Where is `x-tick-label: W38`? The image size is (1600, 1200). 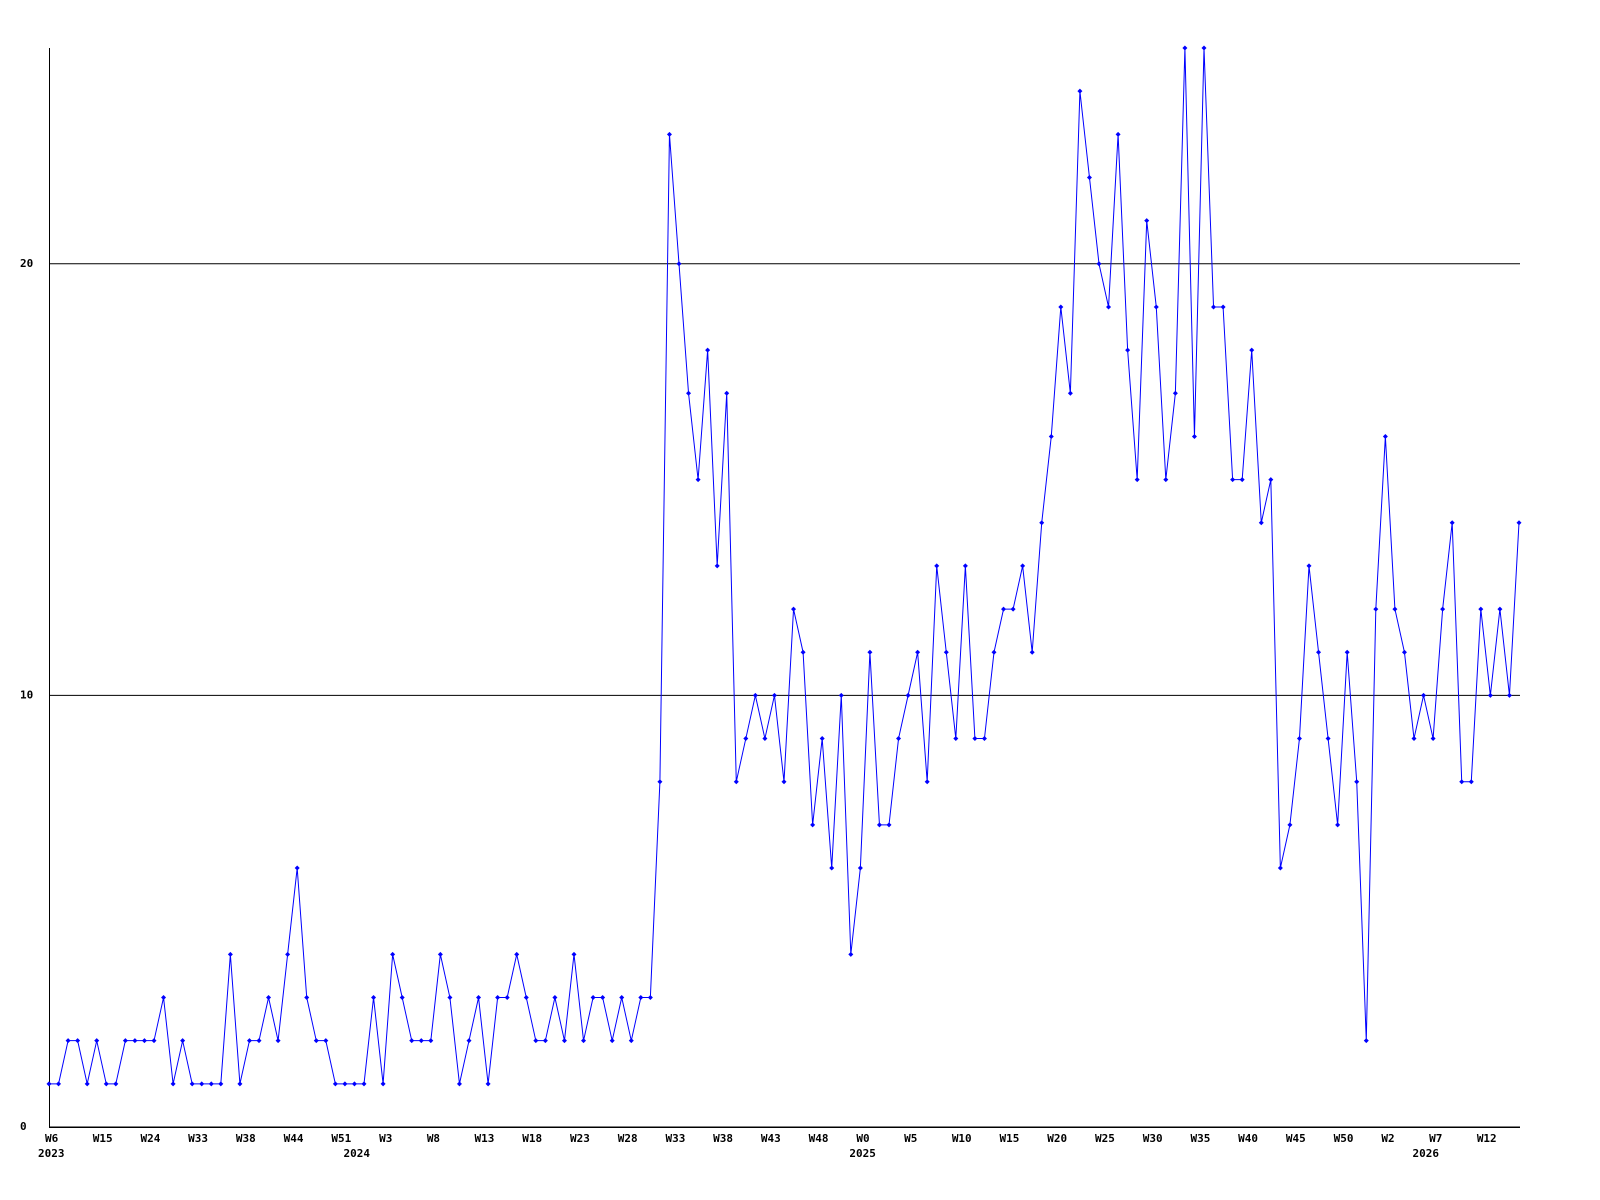
x-tick-label: W38 is located at coordinates (246, 1138).